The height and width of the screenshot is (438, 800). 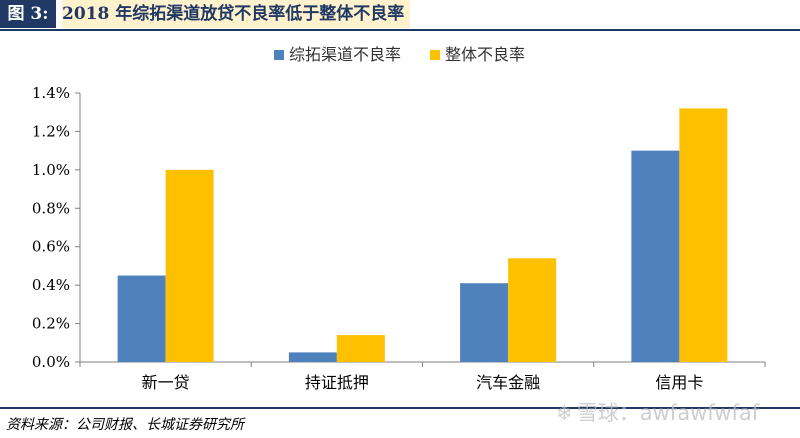 What do you see at coordinates (51, 131) in the screenshot?
I see `y-tick-label: 1.2%` at bounding box center [51, 131].